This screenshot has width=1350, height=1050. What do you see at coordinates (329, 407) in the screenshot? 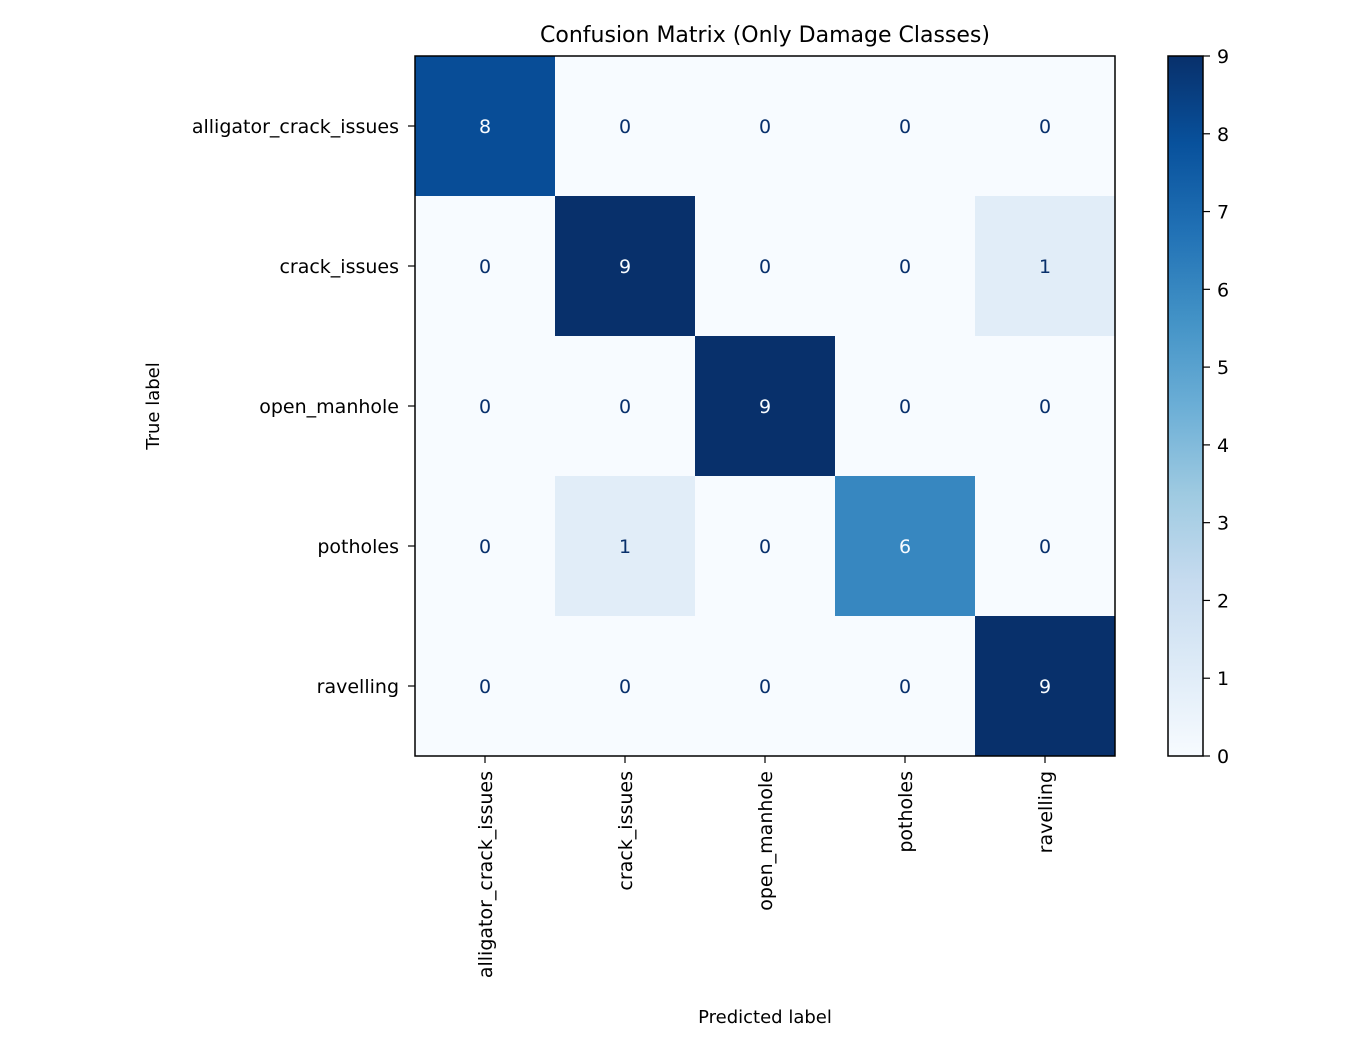
I see `y-tick-label: open_manhole` at bounding box center [329, 407].